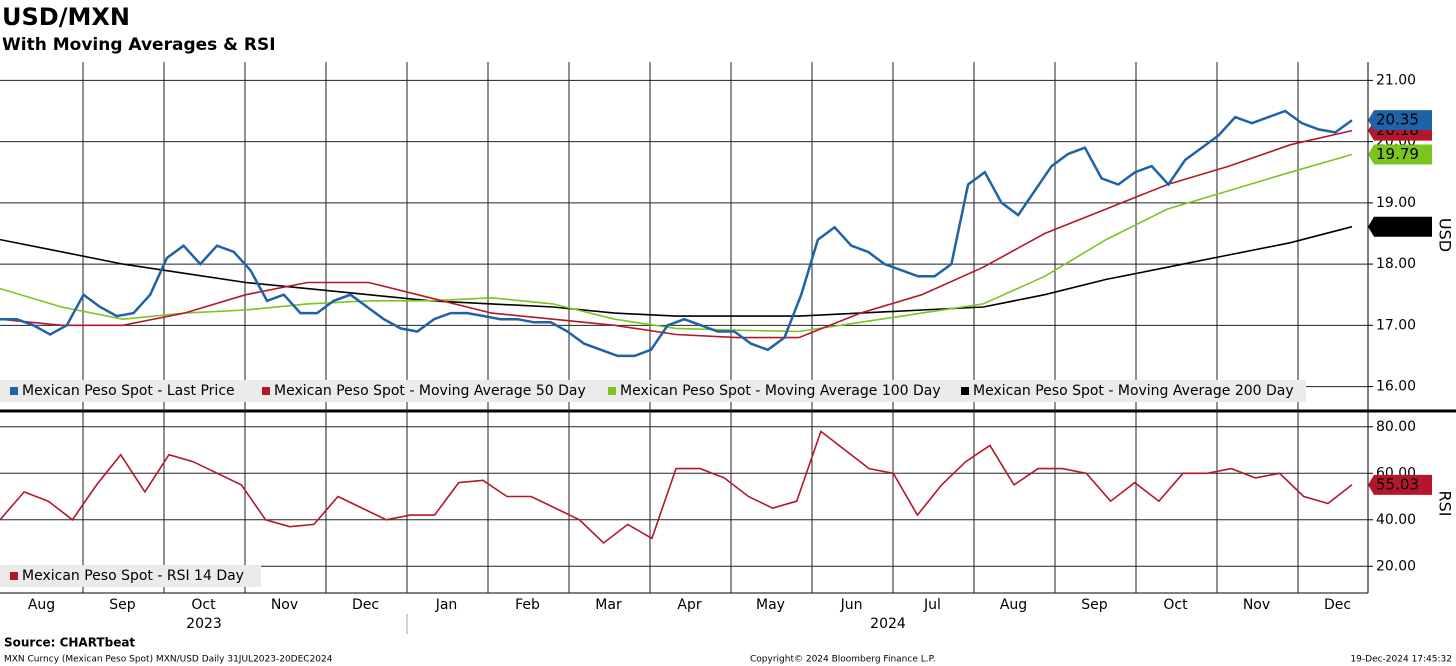  I want to click on y-tick-label: 40.00, so click(1396, 520).